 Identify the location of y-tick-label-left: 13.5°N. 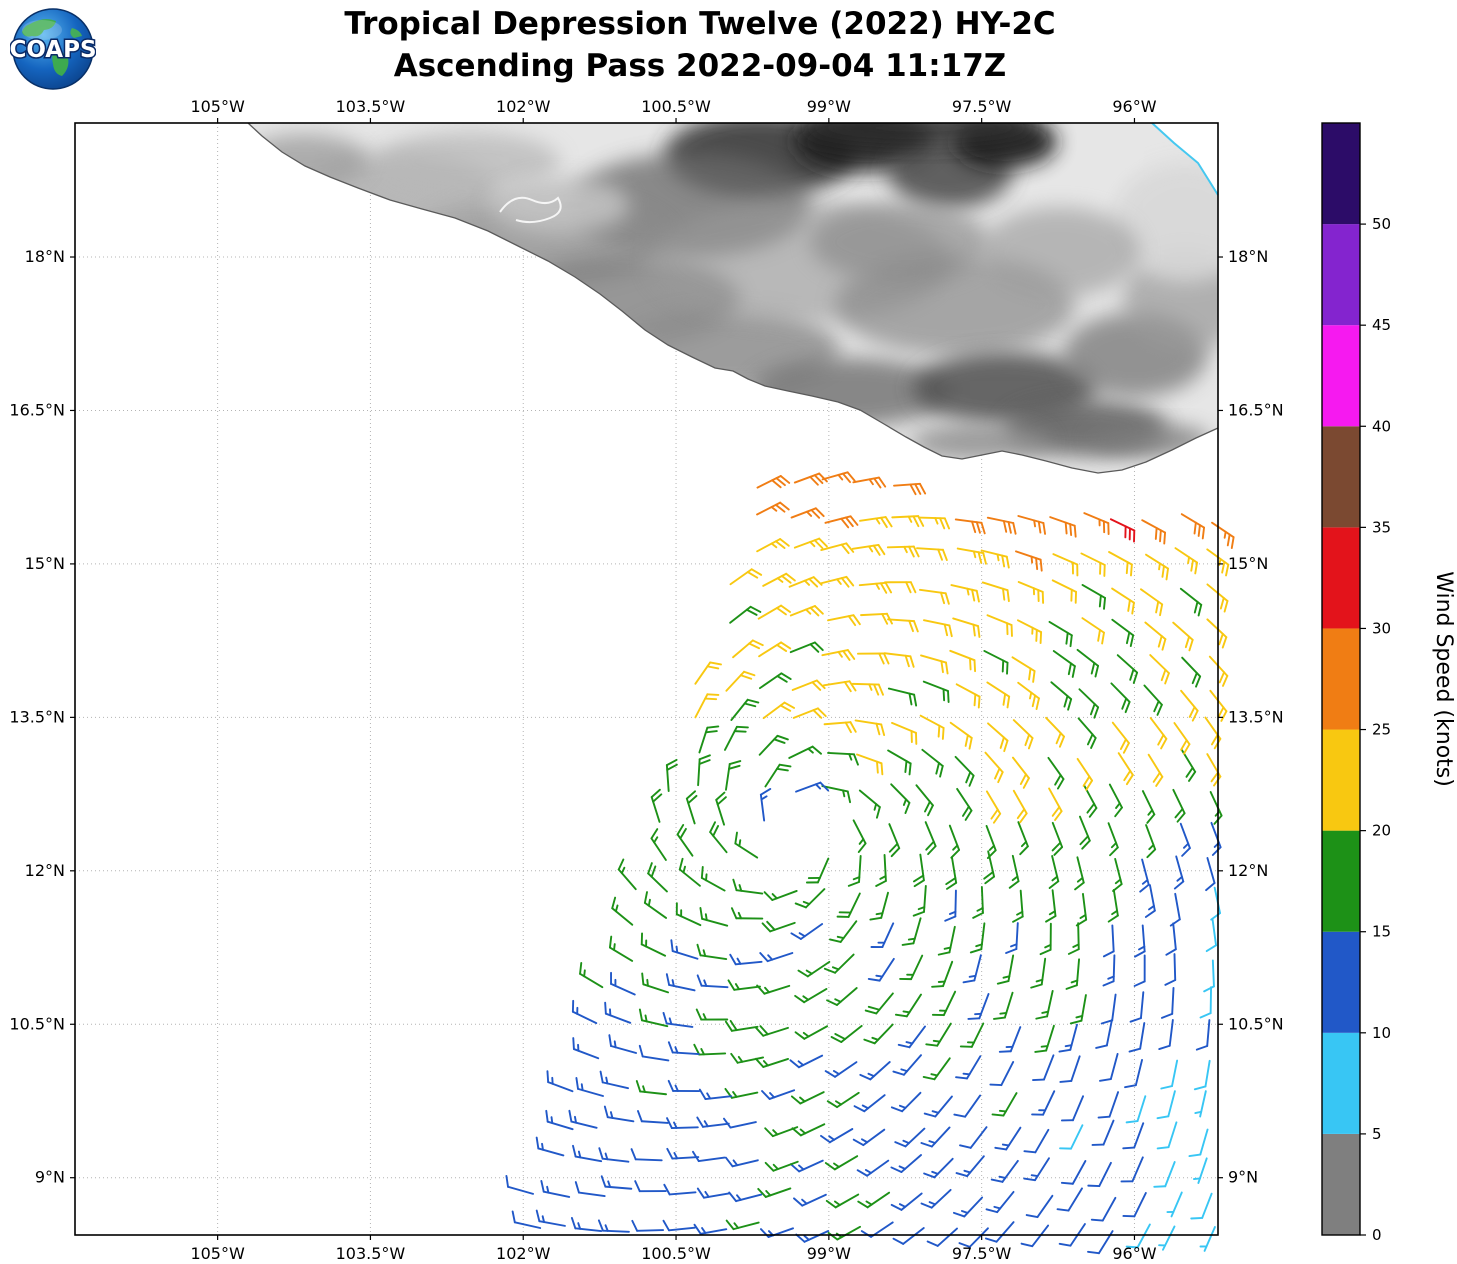
(37, 716).